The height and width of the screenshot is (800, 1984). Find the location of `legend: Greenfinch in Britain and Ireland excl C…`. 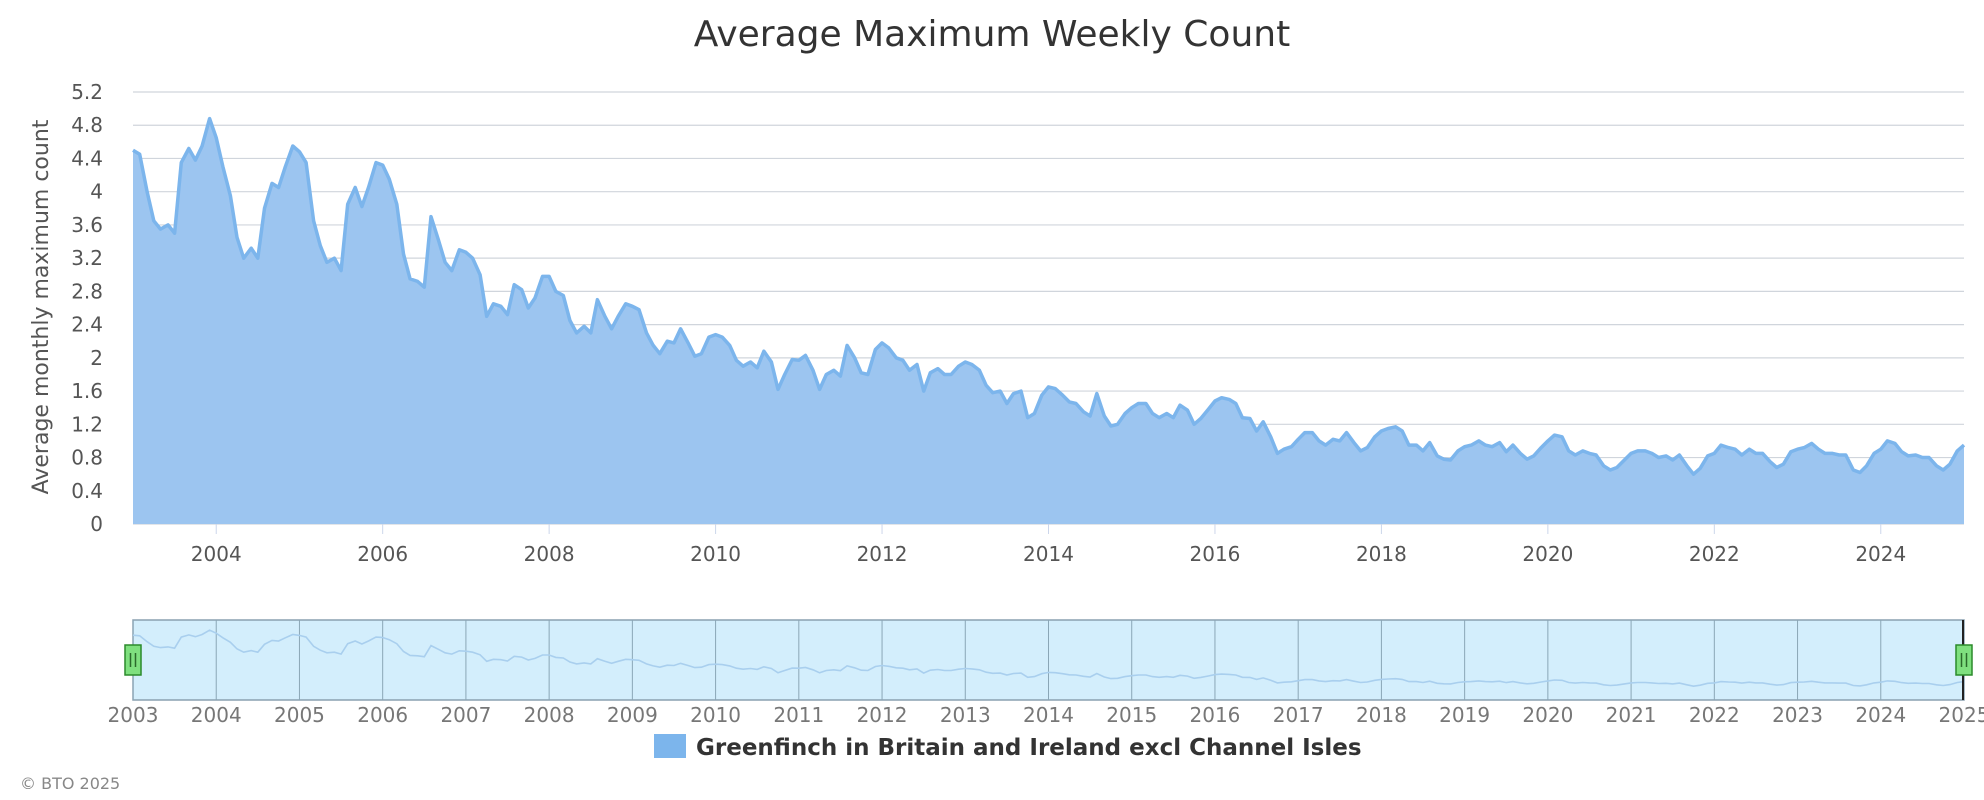

legend: Greenfinch in Britain and Ireland excl C… is located at coordinates (1008, 747).